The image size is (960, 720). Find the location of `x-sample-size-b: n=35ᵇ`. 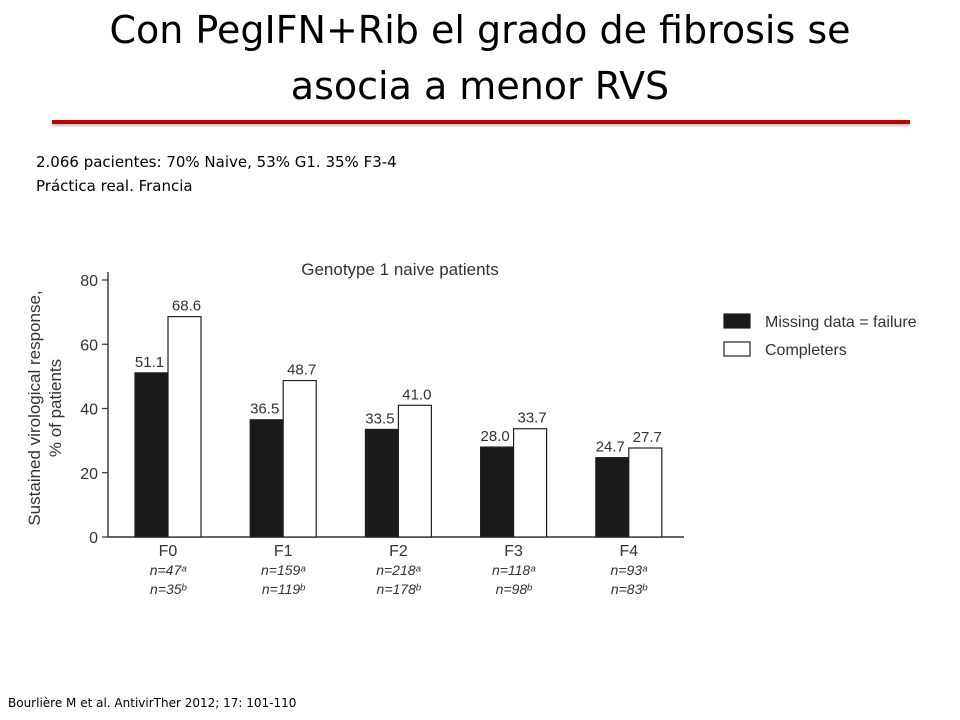

x-sample-size-b: n=35ᵇ is located at coordinates (168, 589).